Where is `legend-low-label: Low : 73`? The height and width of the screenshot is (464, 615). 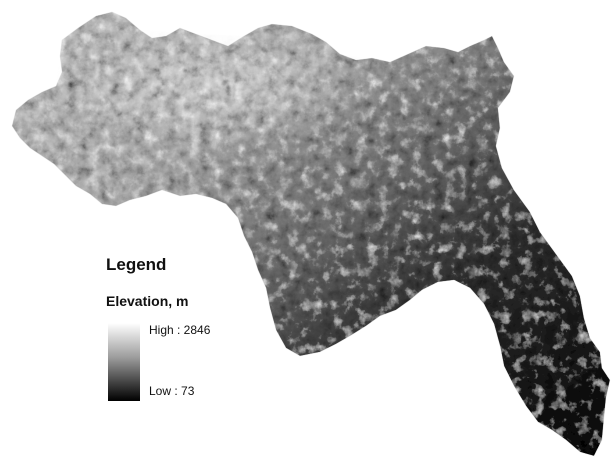
legend-low-label: Low : 73 is located at coordinates (172, 391).